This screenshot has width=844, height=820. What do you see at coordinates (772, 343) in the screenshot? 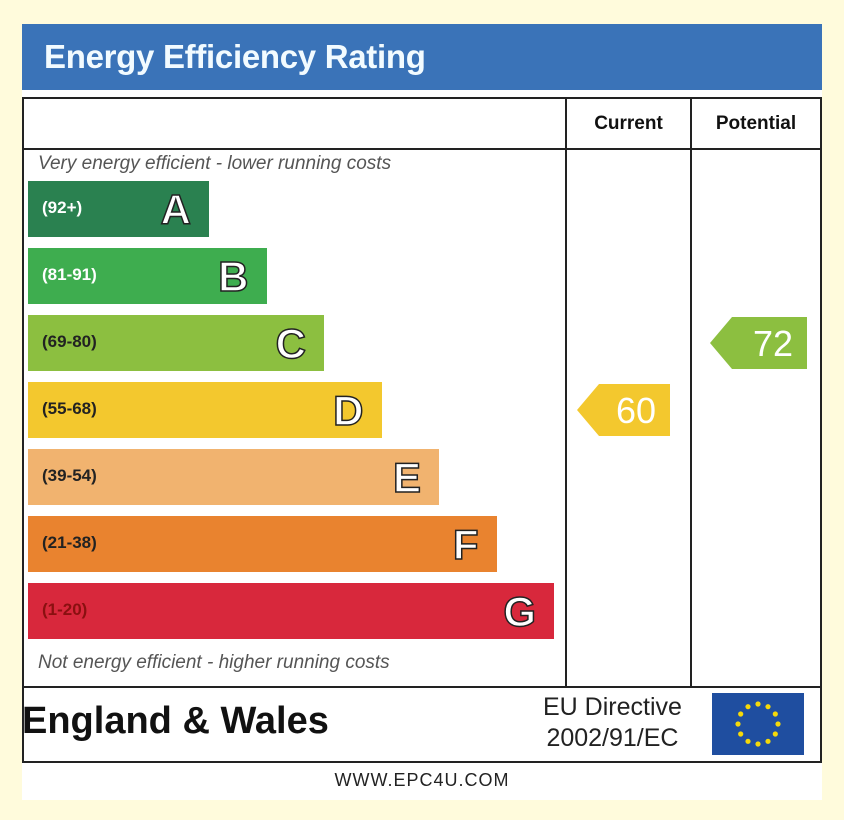
I see `potential-rating-value: 72` at bounding box center [772, 343].